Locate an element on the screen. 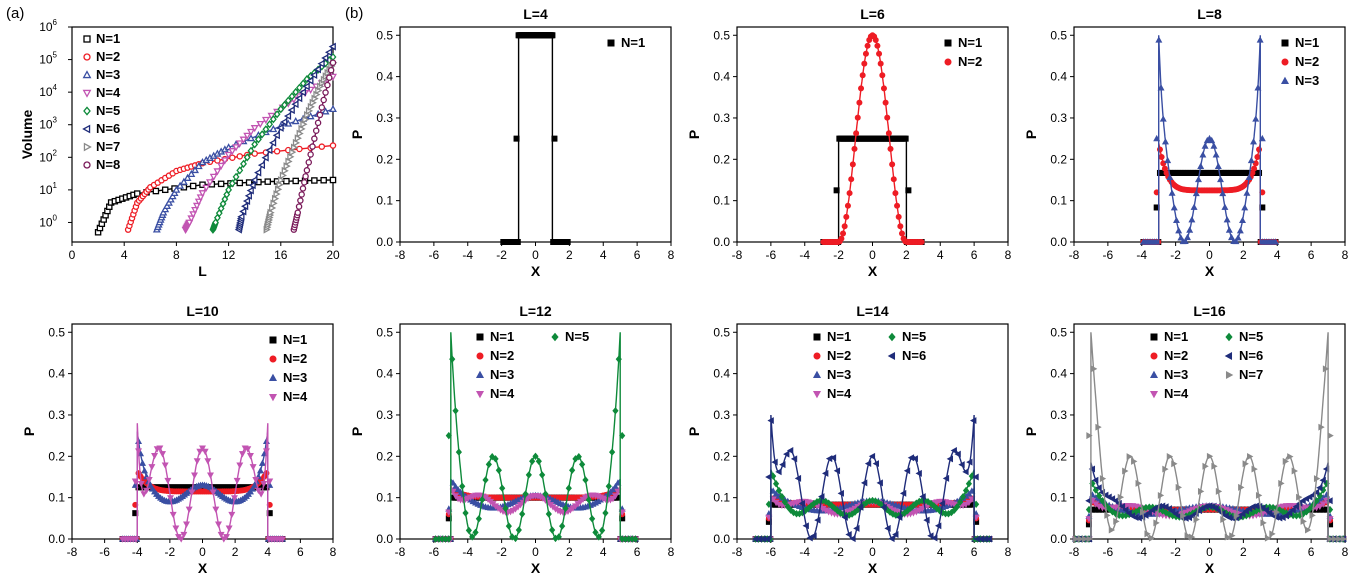 The width and height of the screenshot is (1372, 583). plot-title: L=16 is located at coordinates (1209, 311).